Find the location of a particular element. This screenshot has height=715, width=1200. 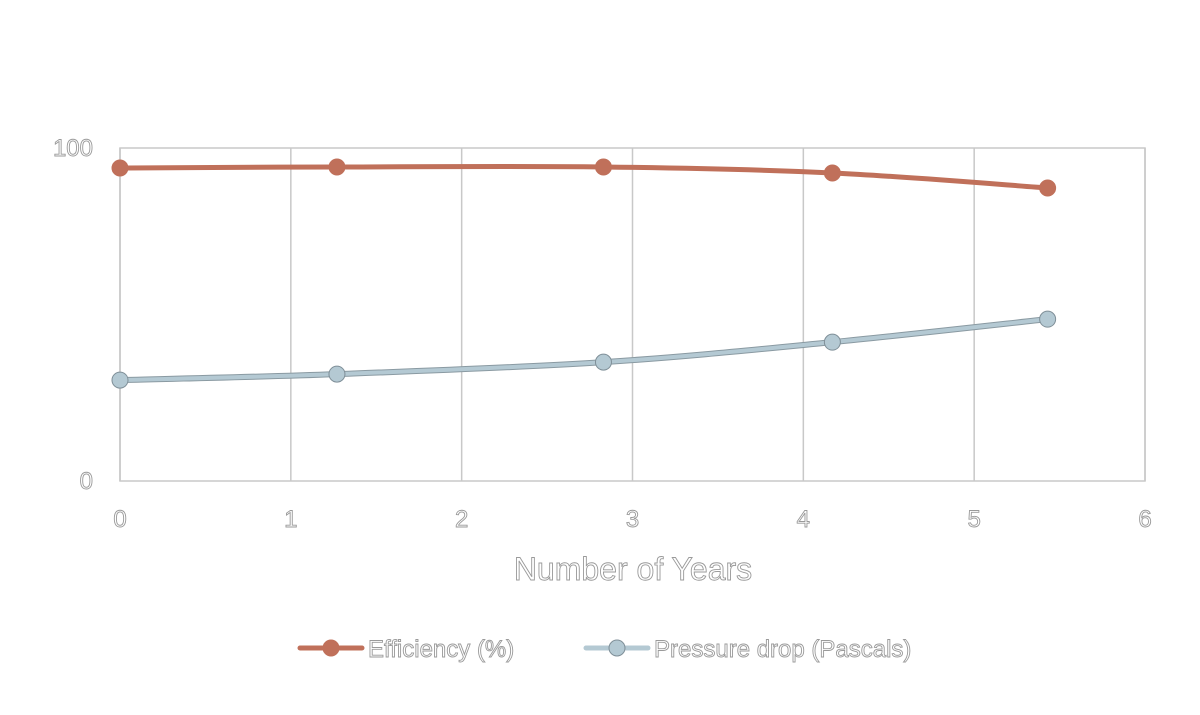

legend-item: Pressure drop (Pascals) is located at coordinates (747, 649).